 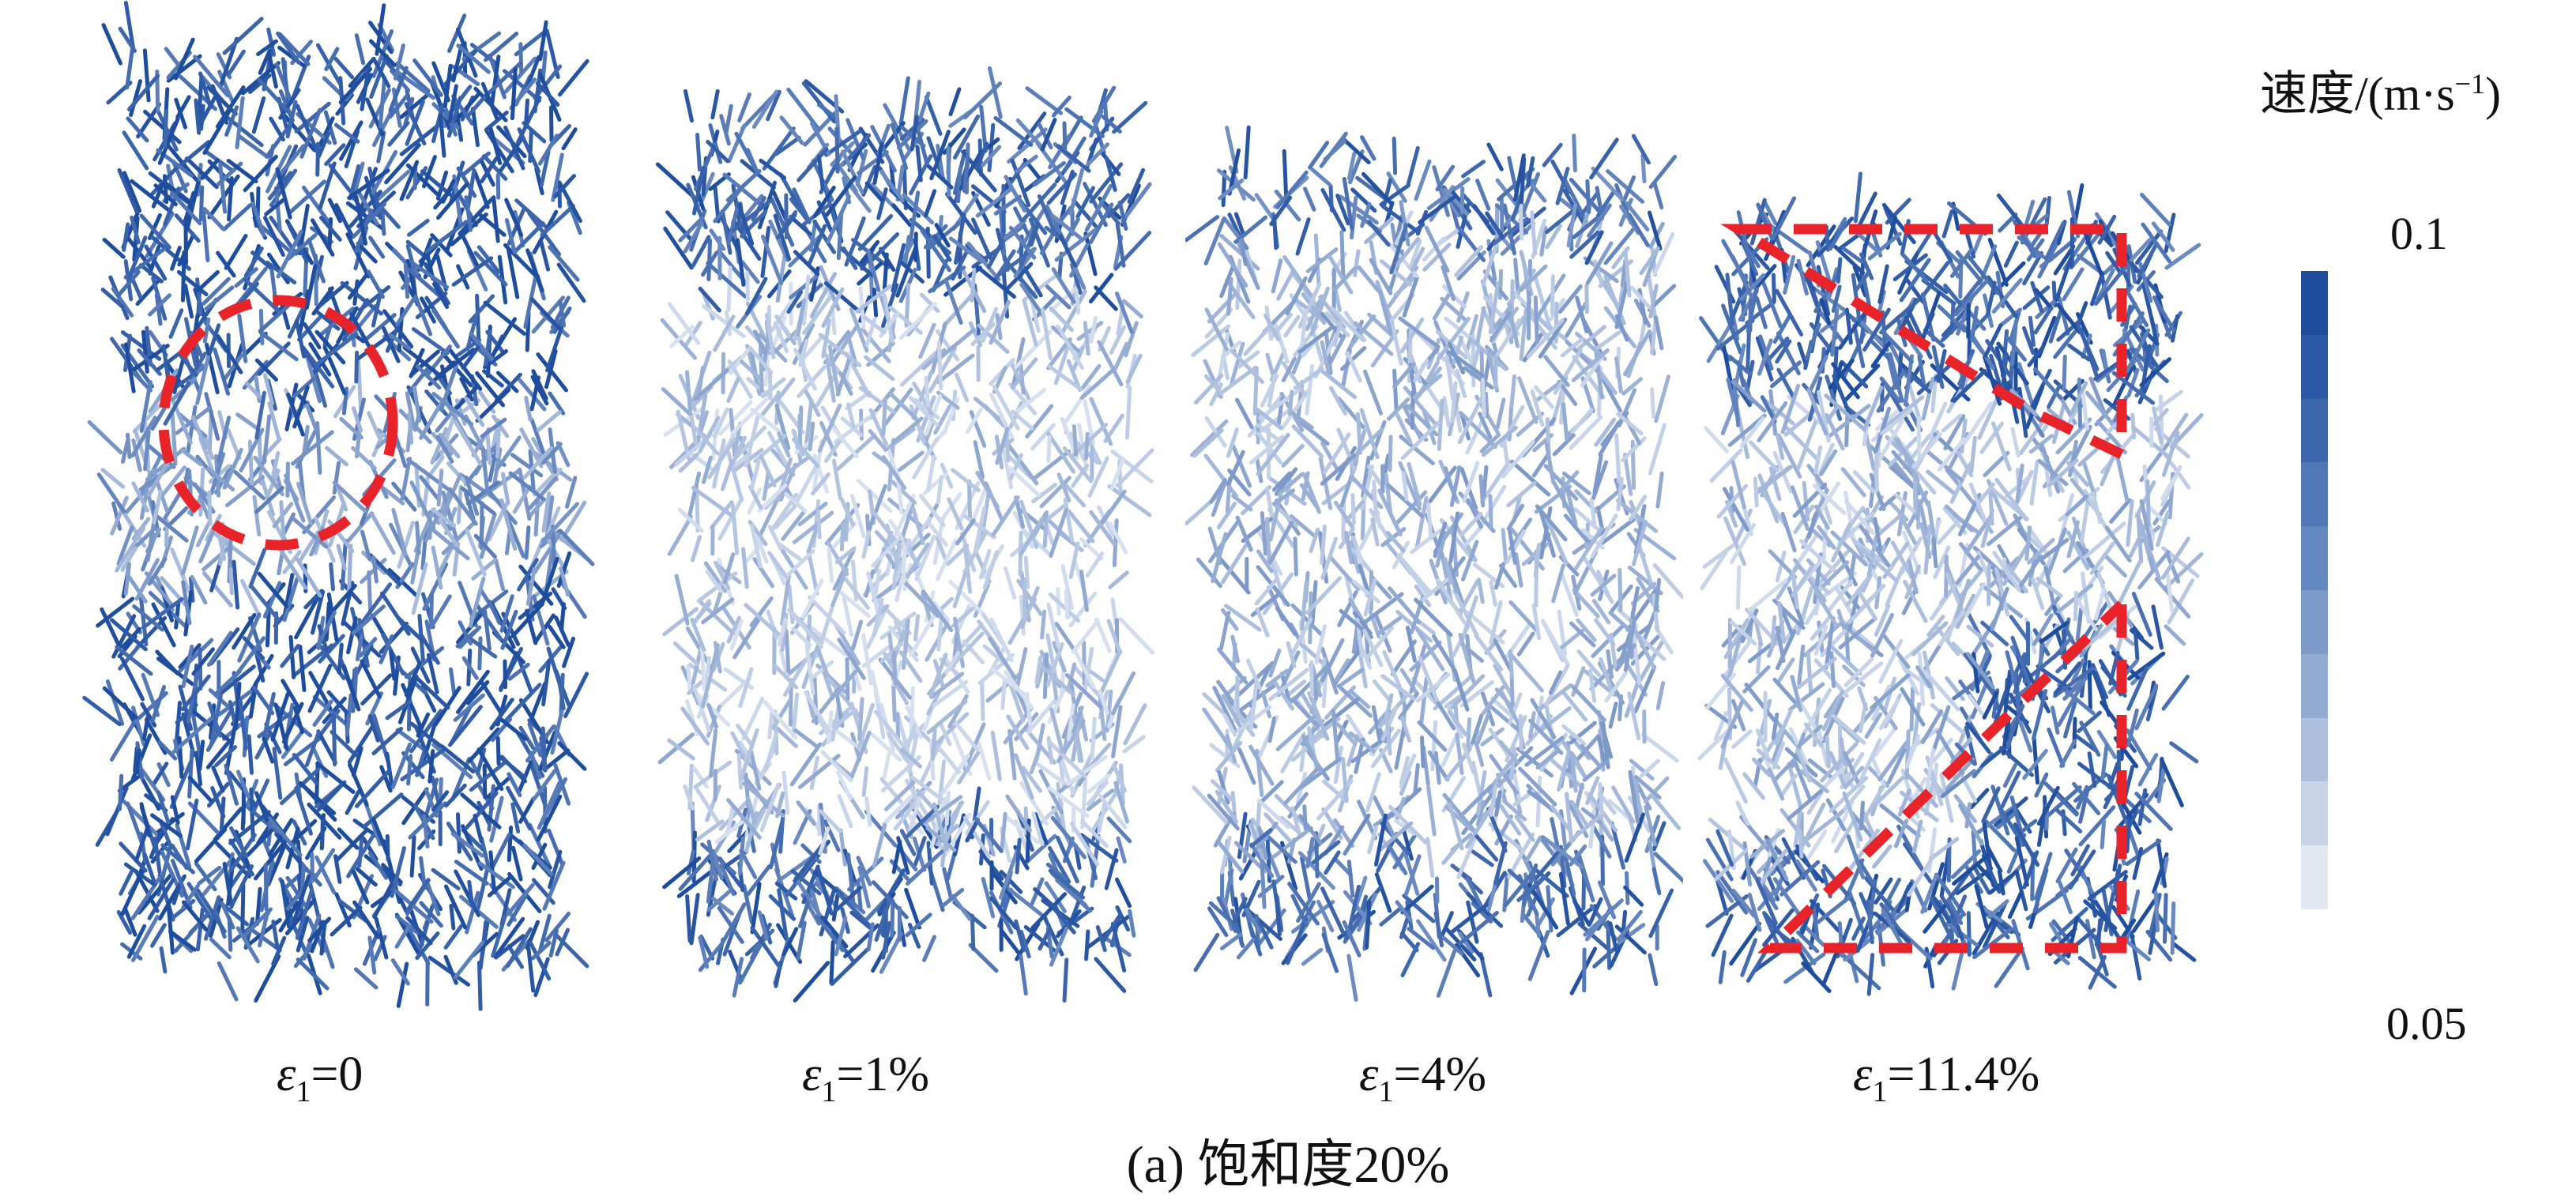 I want to click on strain-label-4: ε1=11.4%, so click(x=1946, y=1078).